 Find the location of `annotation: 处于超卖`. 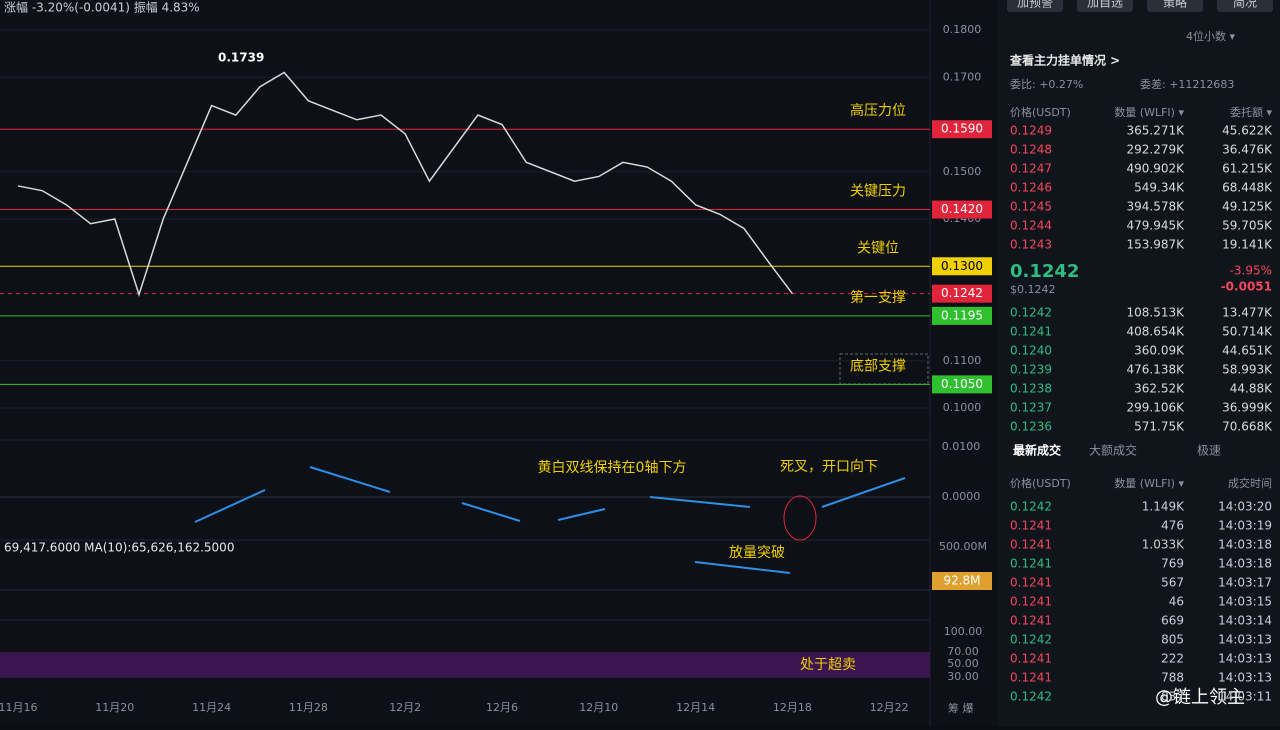

annotation: 处于超卖 is located at coordinates (828, 665).